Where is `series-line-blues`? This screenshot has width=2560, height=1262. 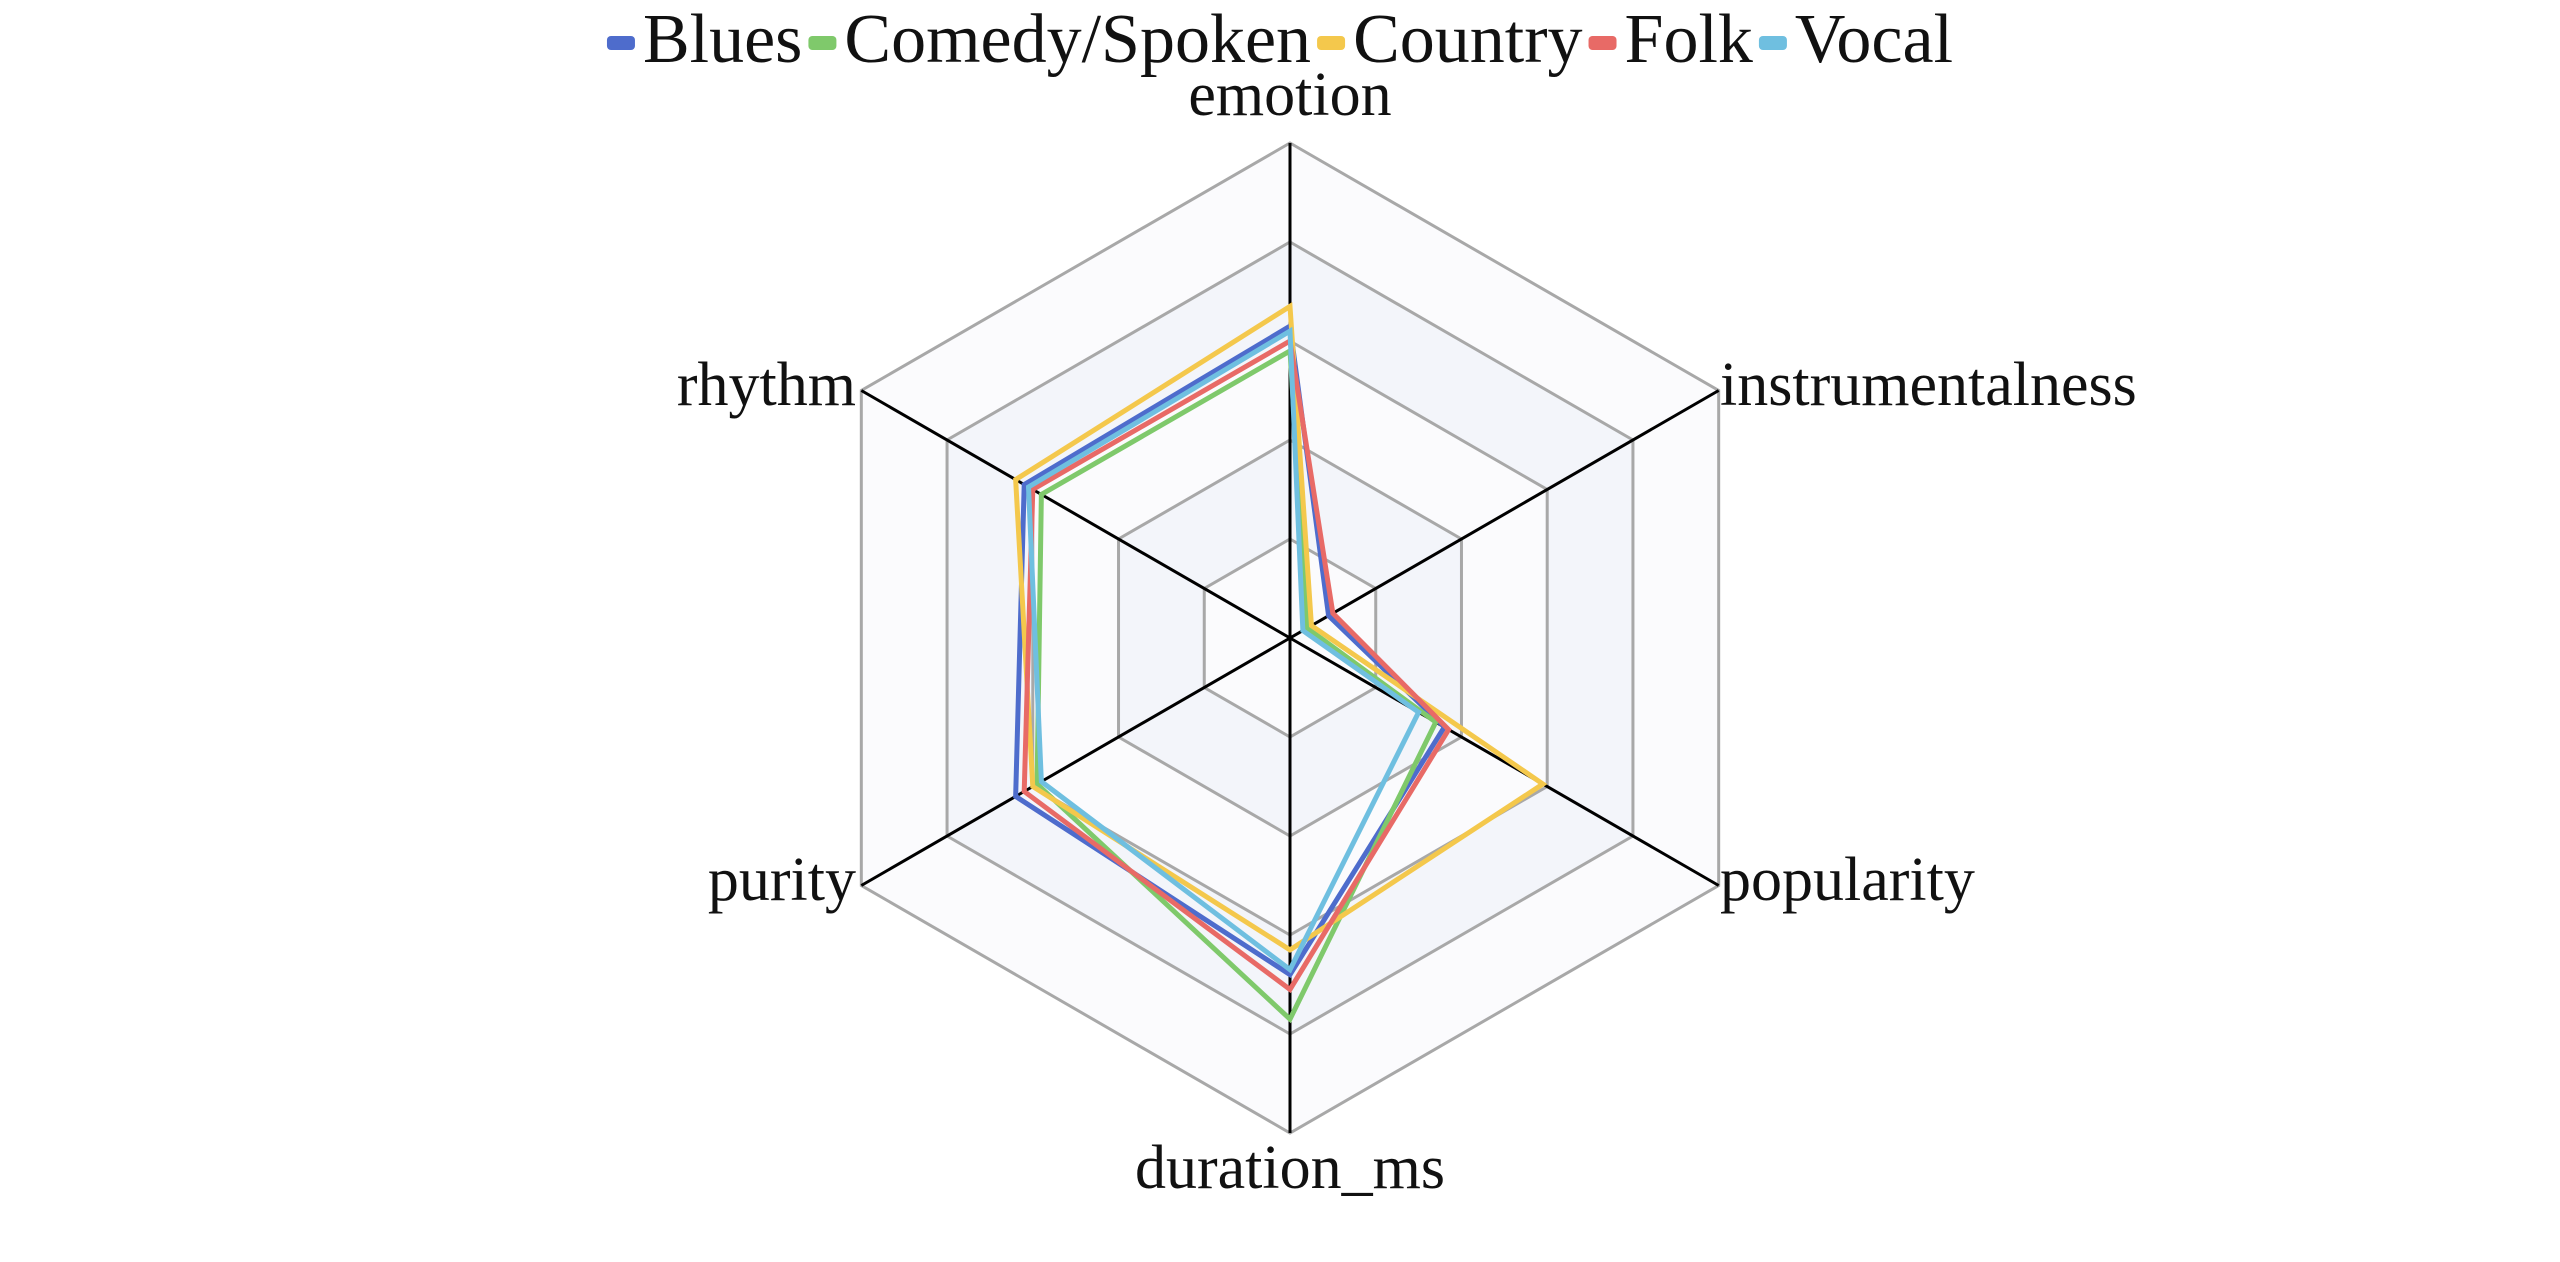 series-line-blues is located at coordinates (1230, 650).